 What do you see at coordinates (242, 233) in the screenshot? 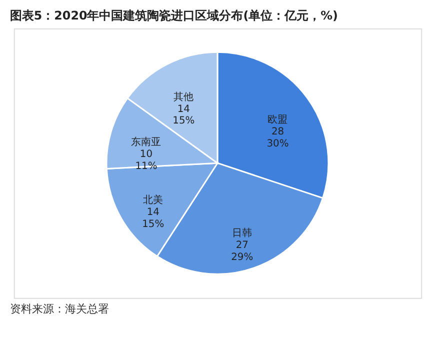
I see `slice-label: 日韩` at bounding box center [242, 233].